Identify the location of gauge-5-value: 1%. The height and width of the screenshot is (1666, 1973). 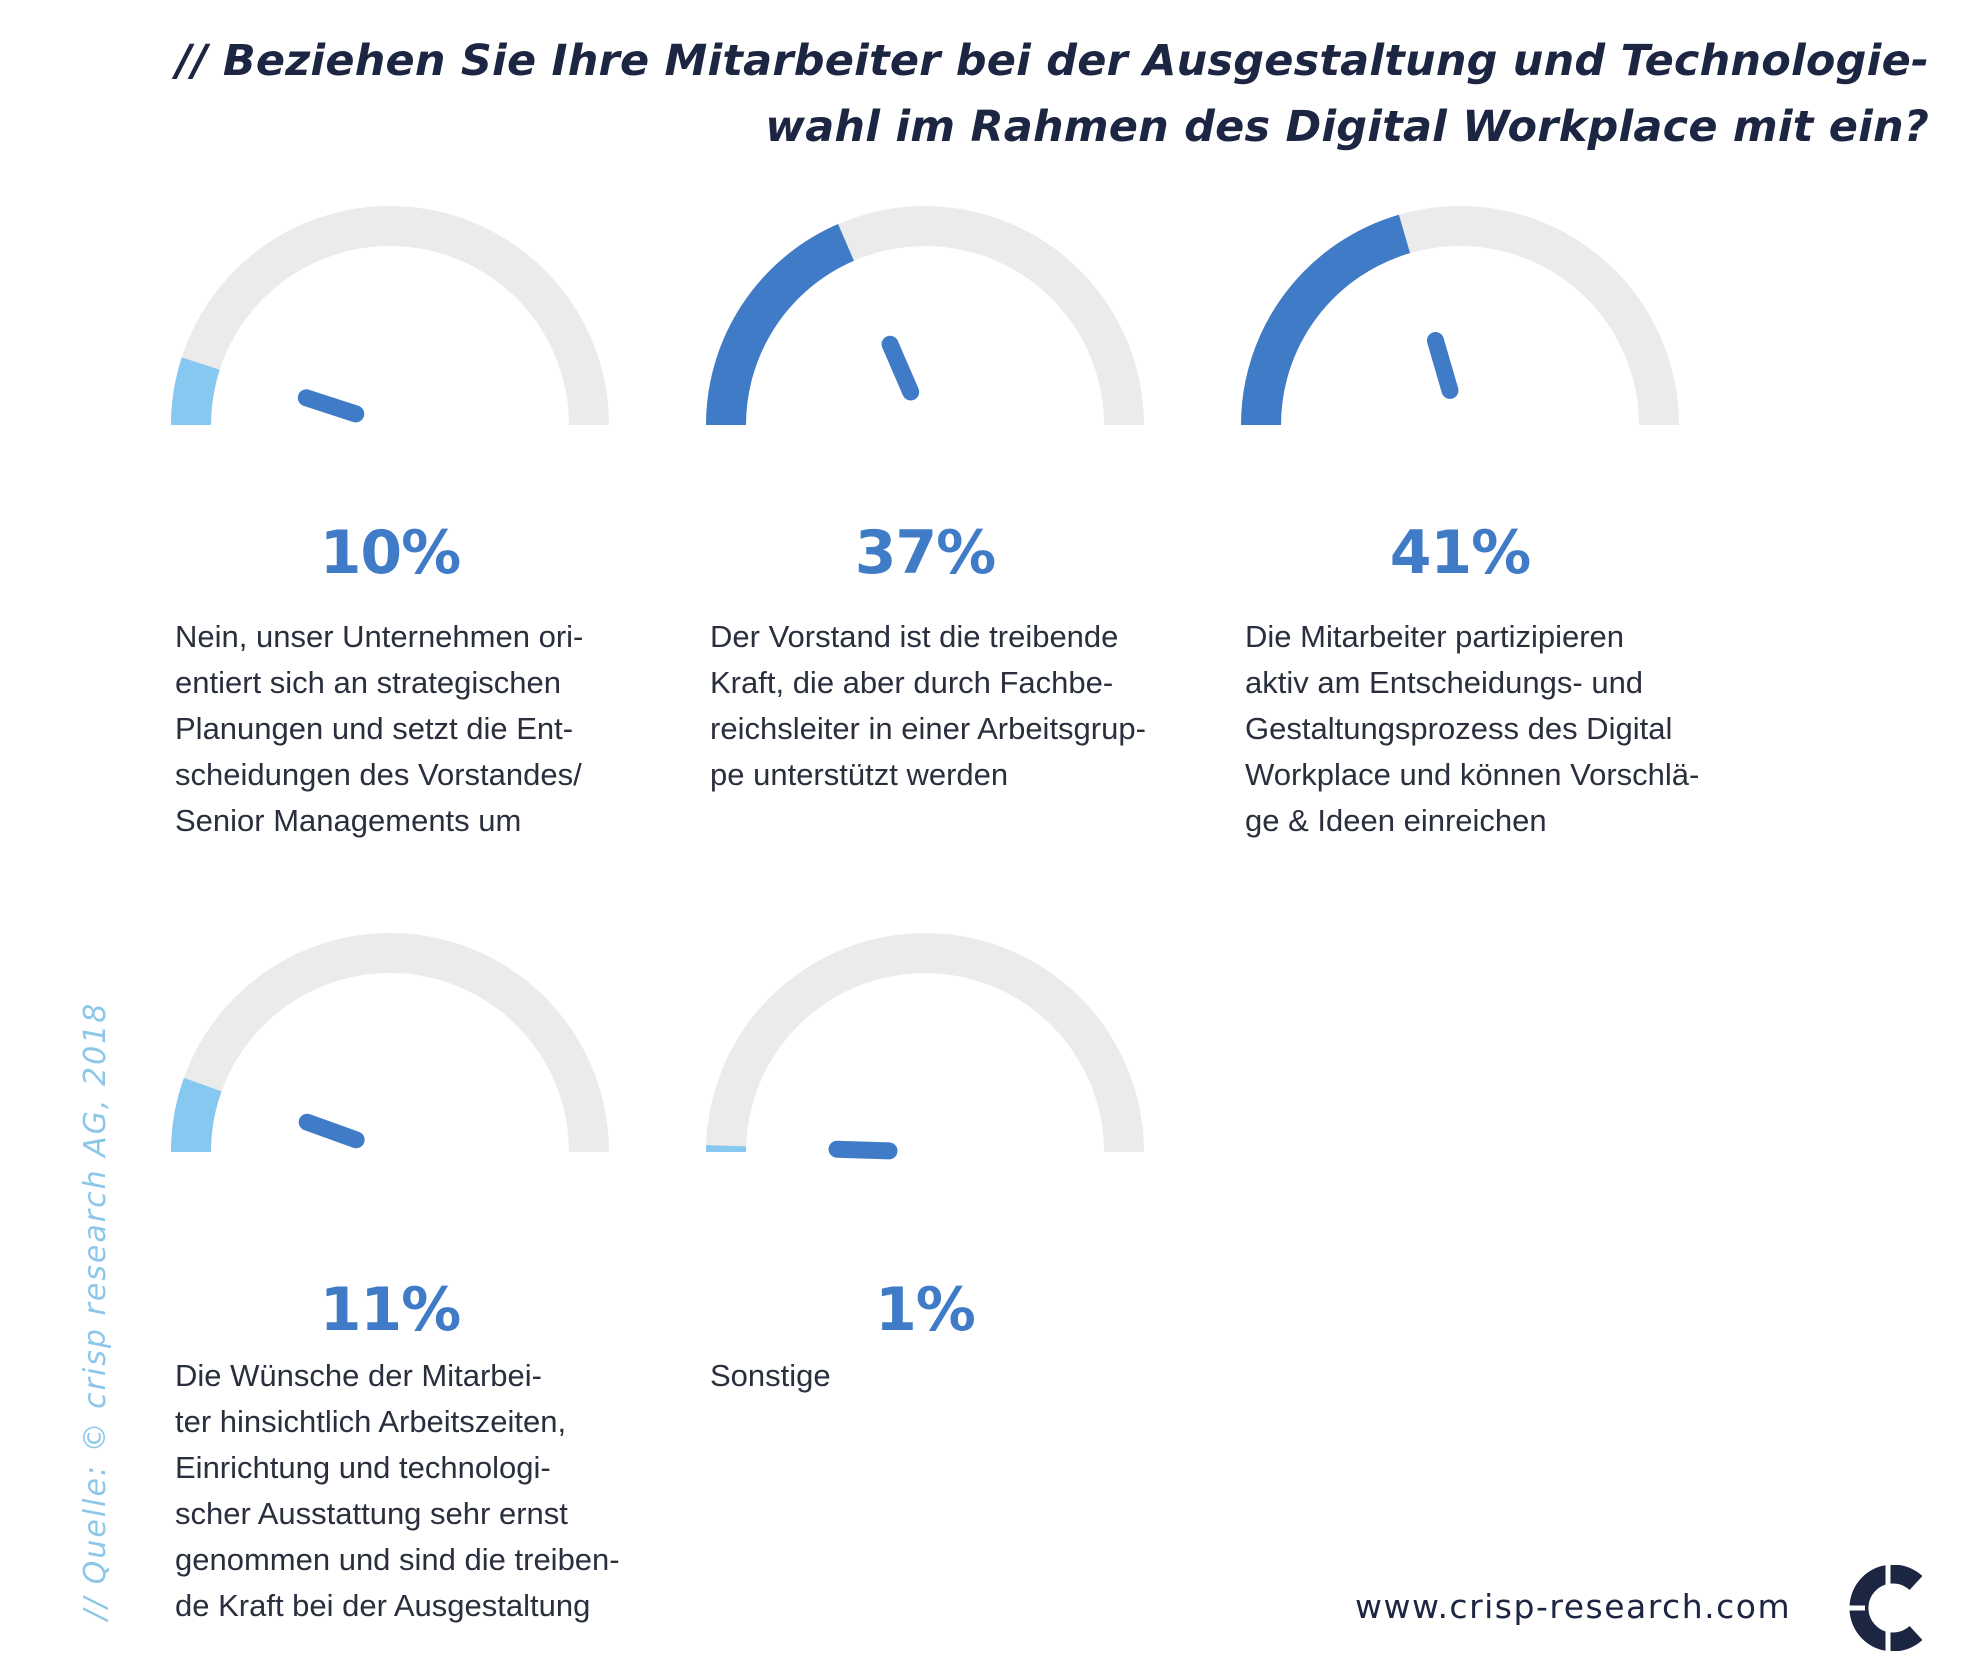
(925, 1310).